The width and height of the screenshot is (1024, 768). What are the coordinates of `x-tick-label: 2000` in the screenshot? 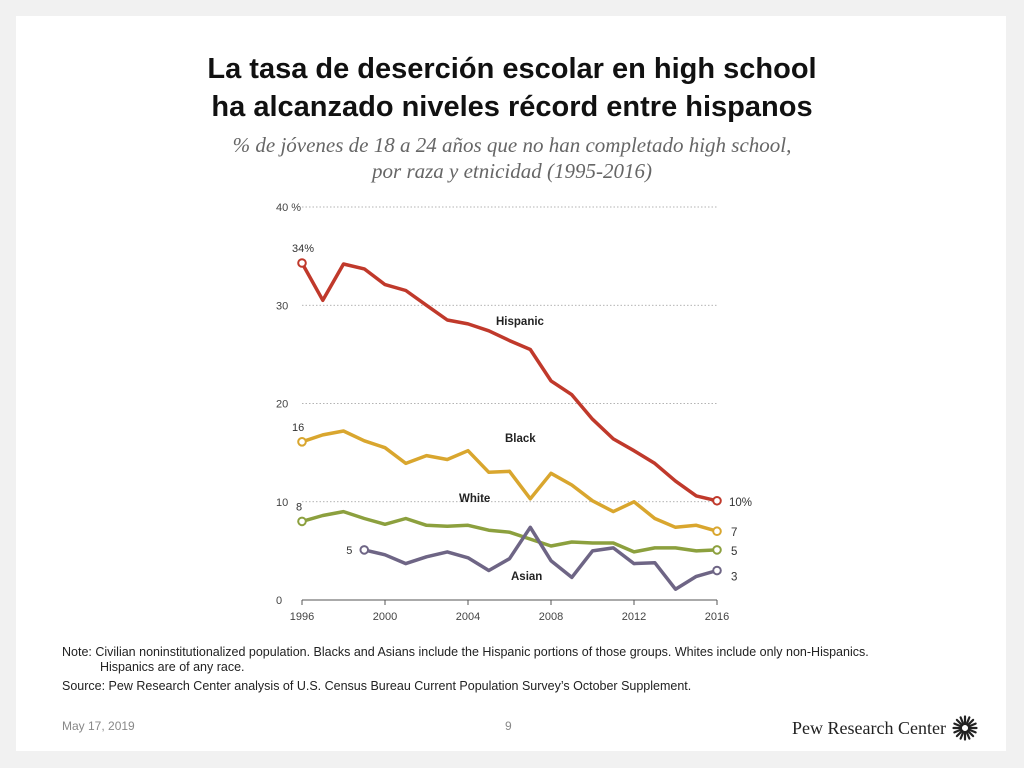 It's located at (385, 617).